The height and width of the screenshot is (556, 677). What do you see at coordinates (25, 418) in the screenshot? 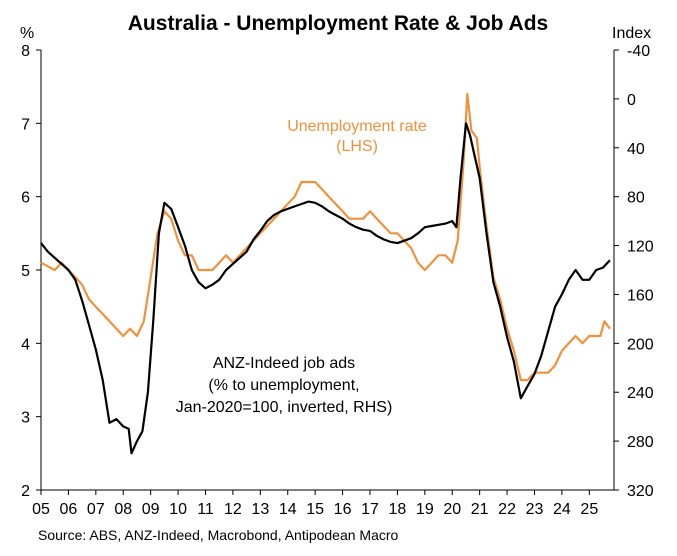
I see `left-tick-label: 3` at bounding box center [25, 418].